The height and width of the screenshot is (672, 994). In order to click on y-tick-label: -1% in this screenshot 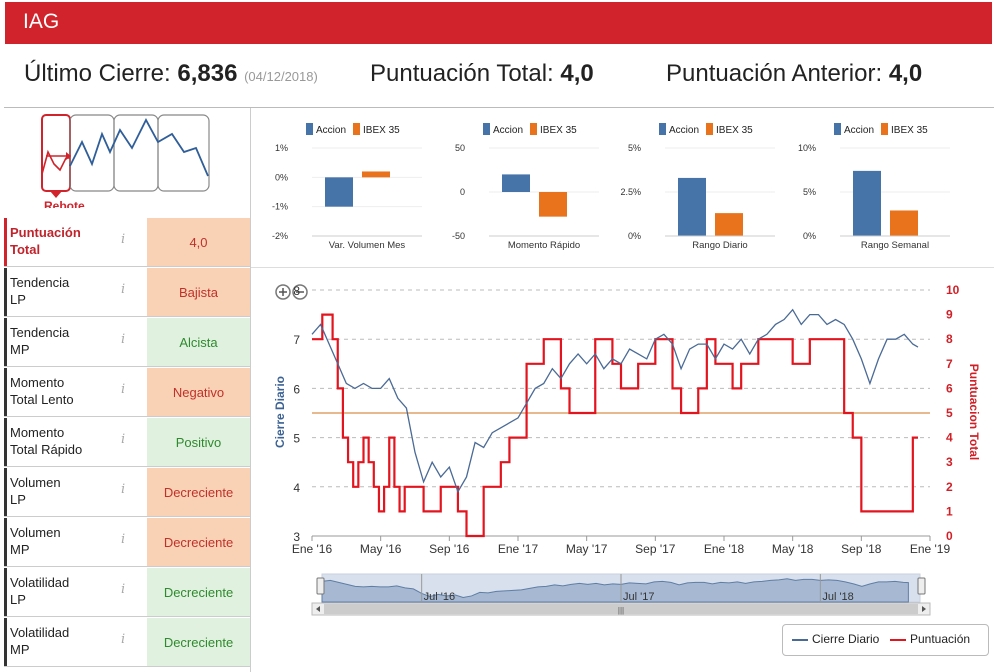, I will do `click(280, 207)`.